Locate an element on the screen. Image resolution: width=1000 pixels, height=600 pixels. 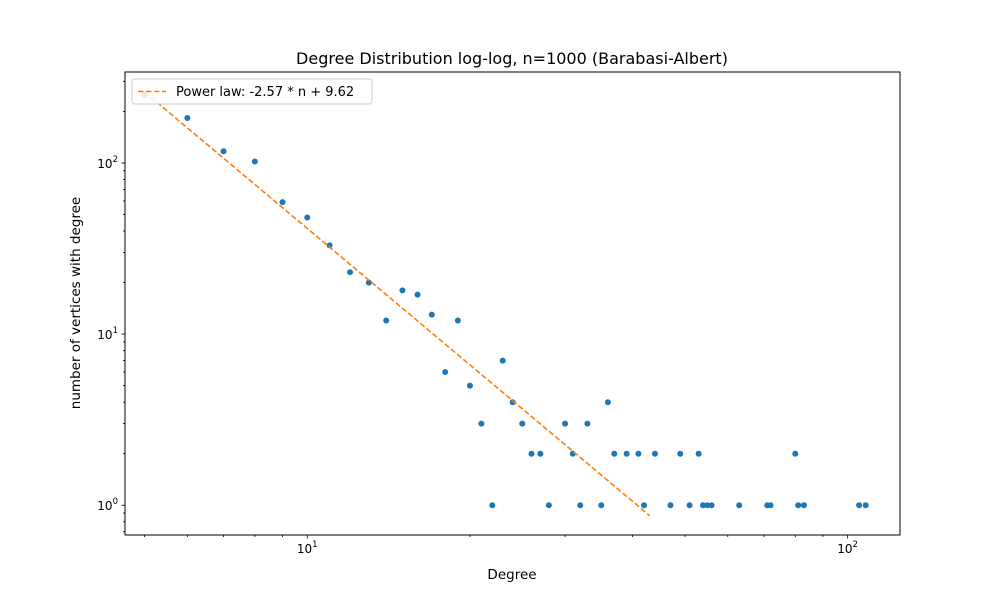
legend-box is located at coordinates (252, 91).